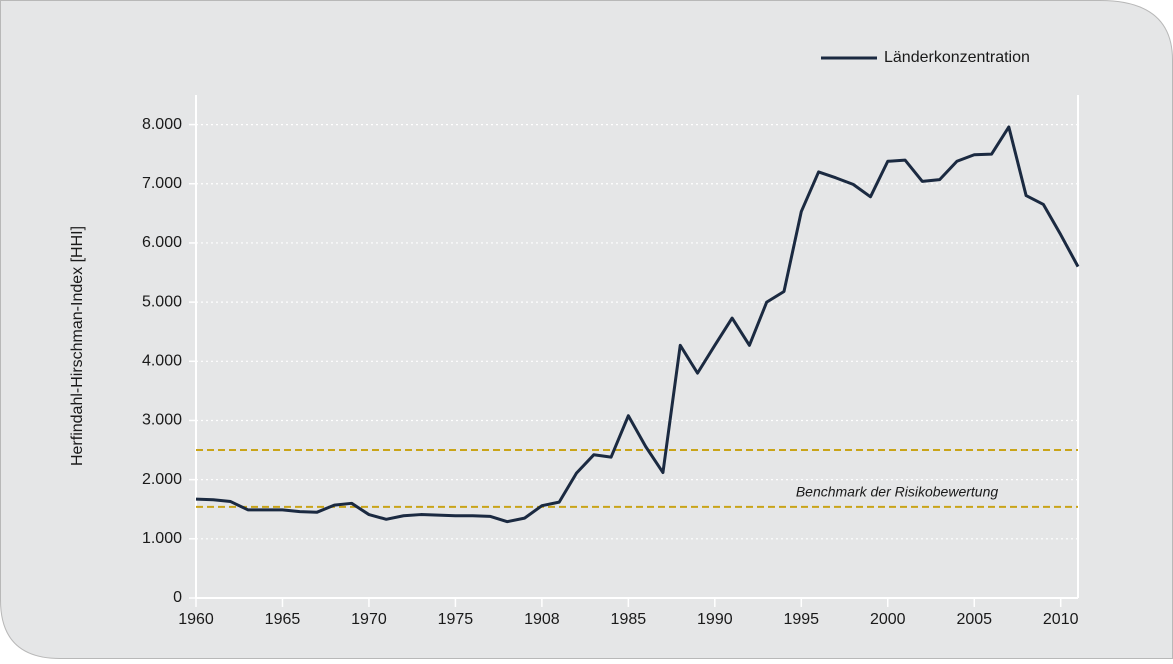 This screenshot has width=1173, height=664. I want to click on y-tick-label: 1.000, so click(162, 538).